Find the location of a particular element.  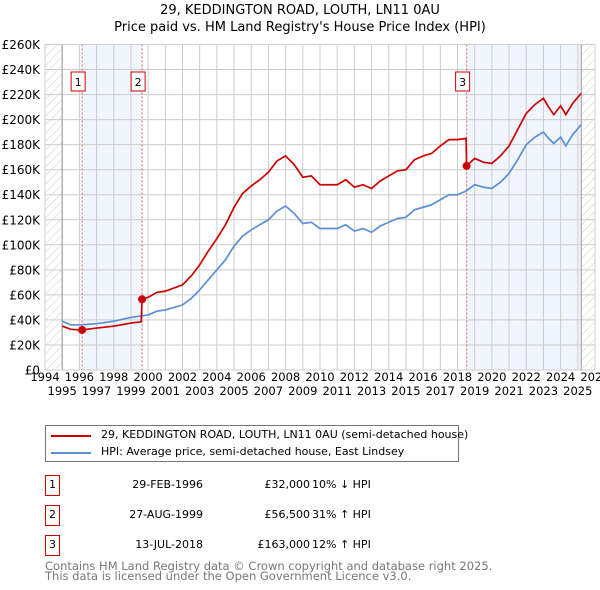

x-tick-label: 2012 is located at coordinates (354, 377).